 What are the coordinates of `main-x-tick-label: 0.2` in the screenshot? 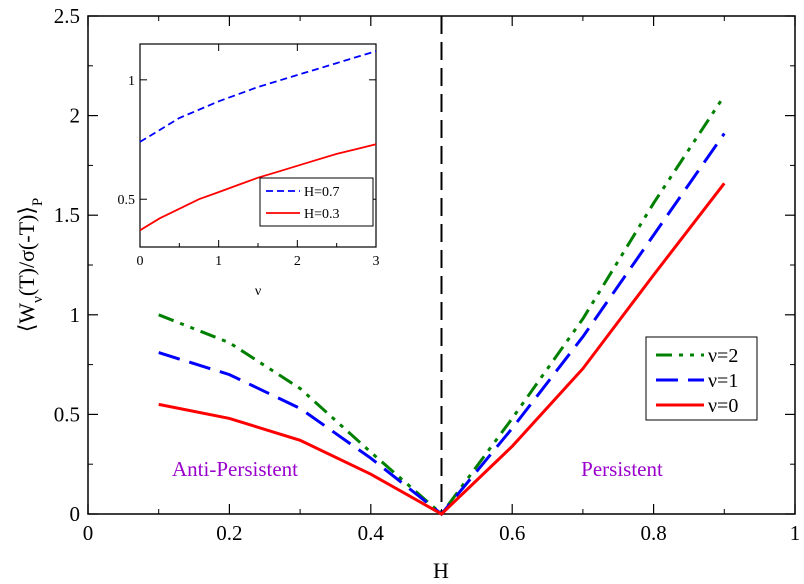 It's located at (229, 533).